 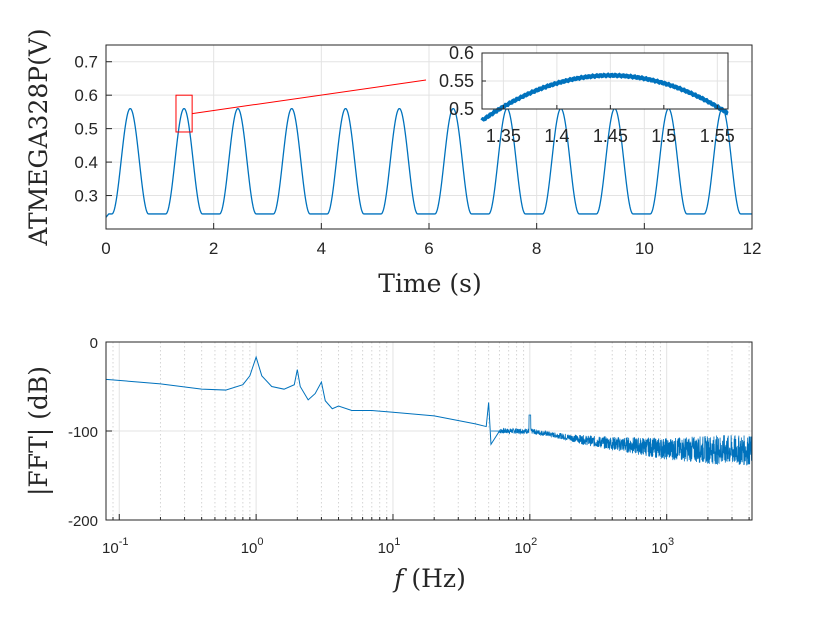 What do you see at coordinates (86, 95) in the screenshot?
I see `time-y-tick-label: 0.6` at bounding box center [86, 95].